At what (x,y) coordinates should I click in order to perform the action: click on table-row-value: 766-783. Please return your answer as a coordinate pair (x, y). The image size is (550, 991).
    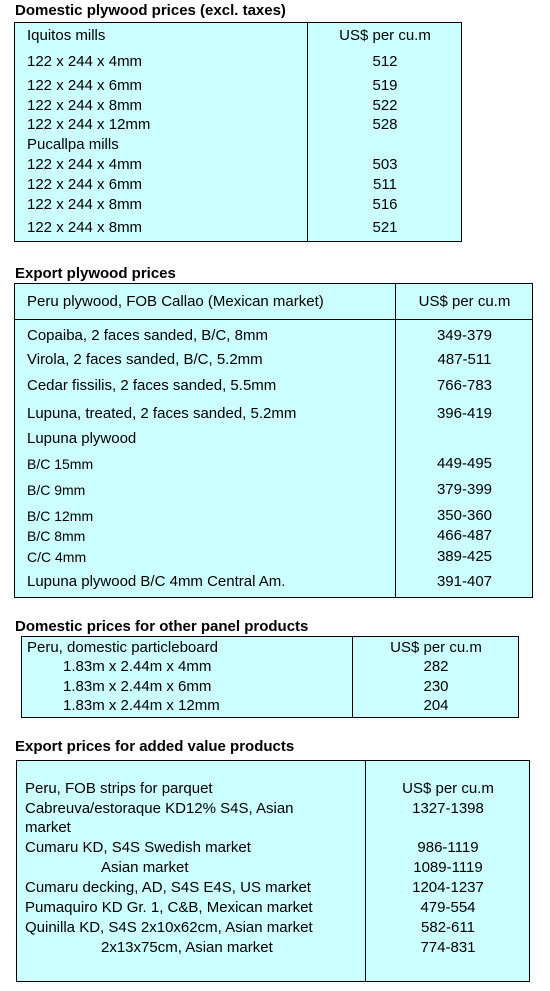
    Looking at the image, I should click on (464, 385).